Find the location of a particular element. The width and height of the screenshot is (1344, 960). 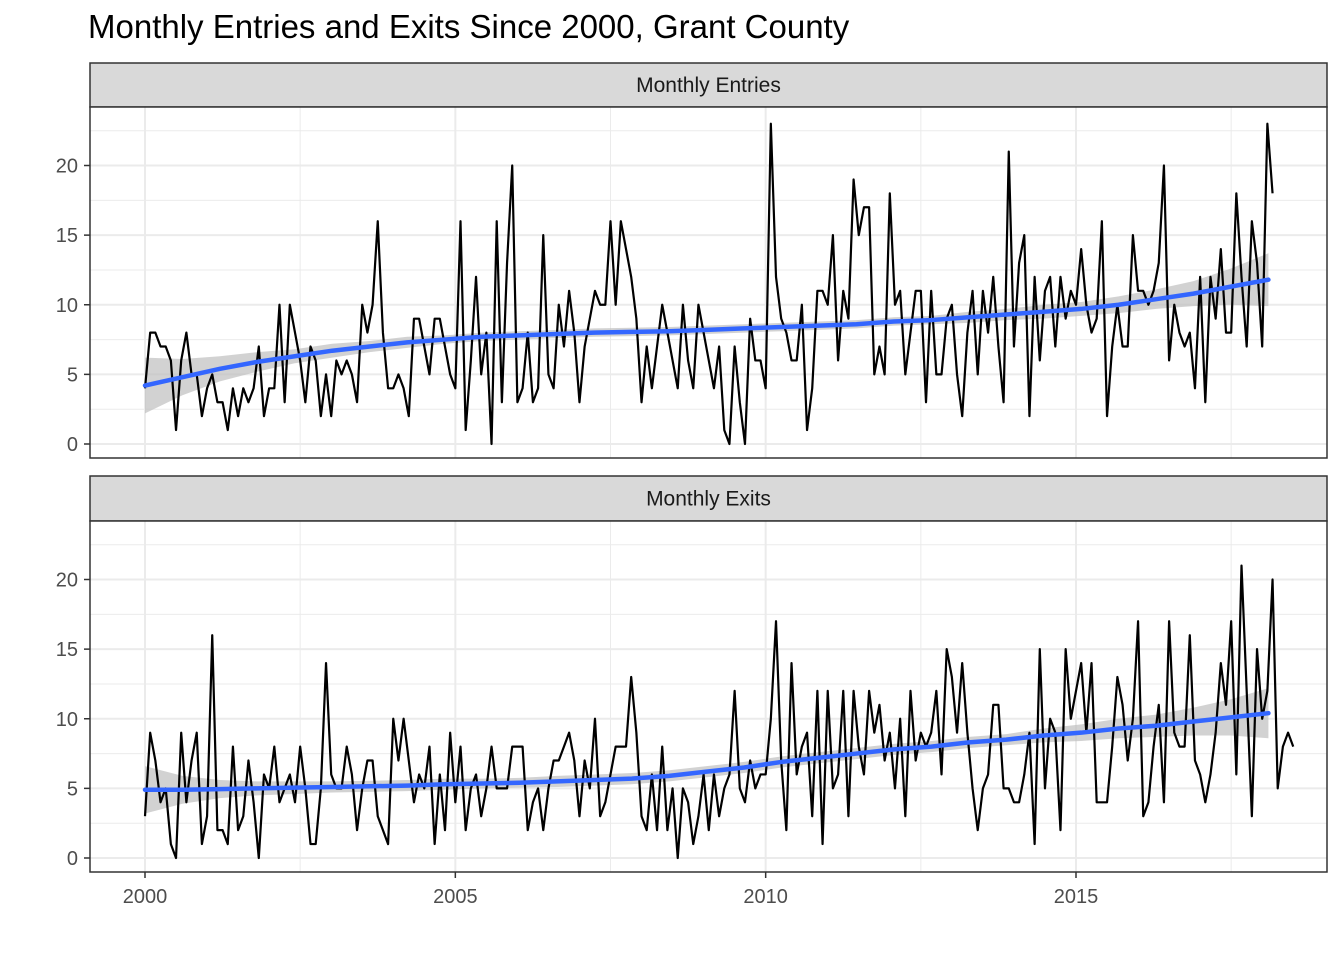

facet-strip-label: Monthly Entries is located at coordinates (708, 85).